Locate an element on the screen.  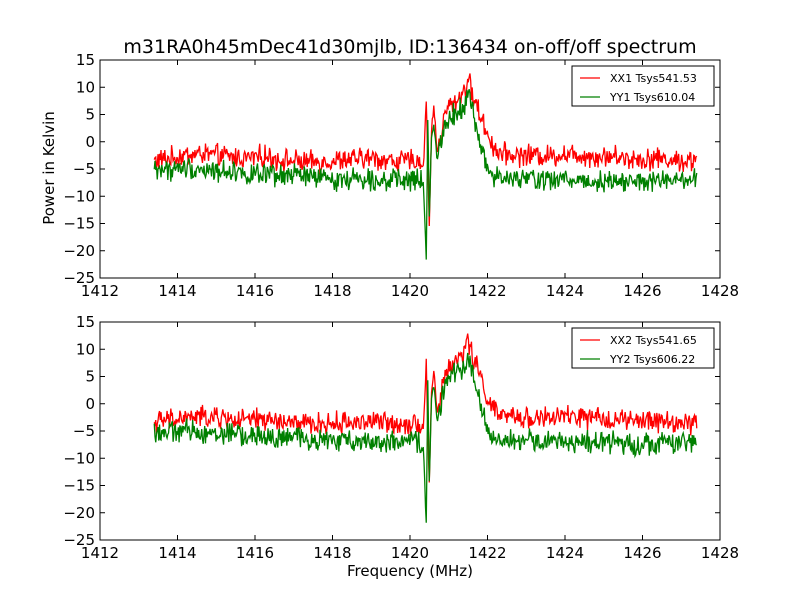
legend-label: YY2 Tsys606.22 is located at coordinates (652, 359).